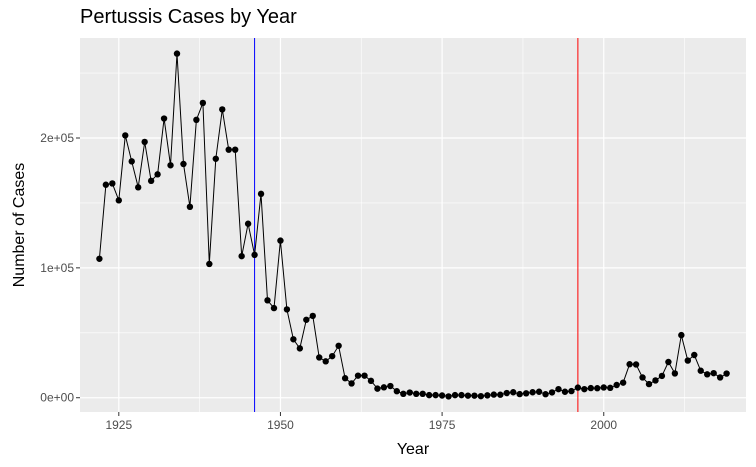 The width and height of the screenshot is (756, 467). I want to click on chart-title: Pertussis Cases by Year, so click(188, 17).